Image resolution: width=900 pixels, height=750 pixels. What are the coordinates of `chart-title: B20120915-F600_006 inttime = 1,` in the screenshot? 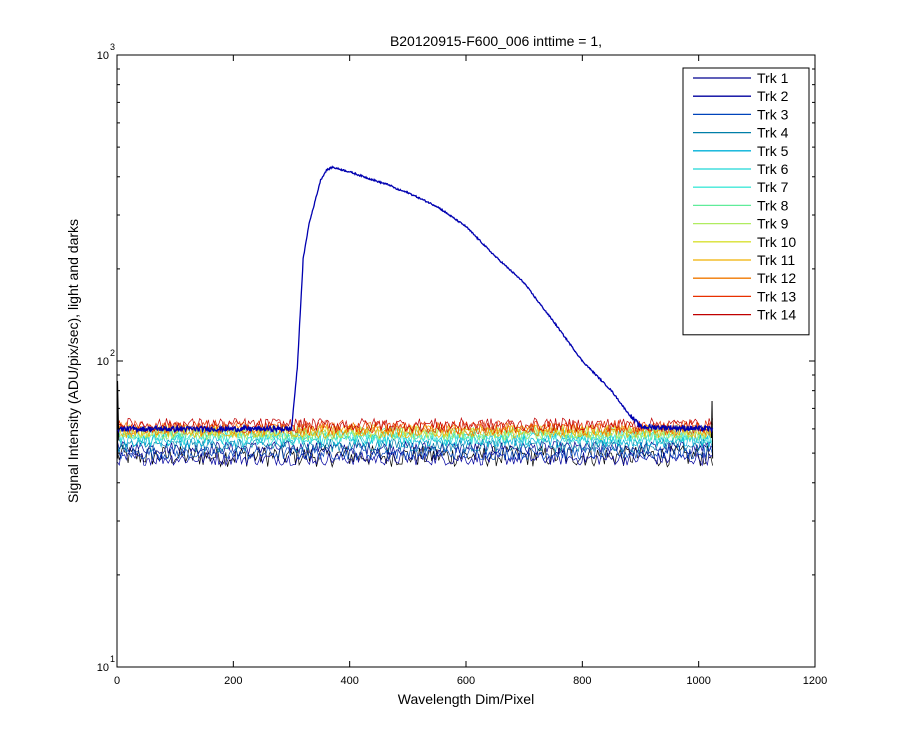 It's located at (496, 41).